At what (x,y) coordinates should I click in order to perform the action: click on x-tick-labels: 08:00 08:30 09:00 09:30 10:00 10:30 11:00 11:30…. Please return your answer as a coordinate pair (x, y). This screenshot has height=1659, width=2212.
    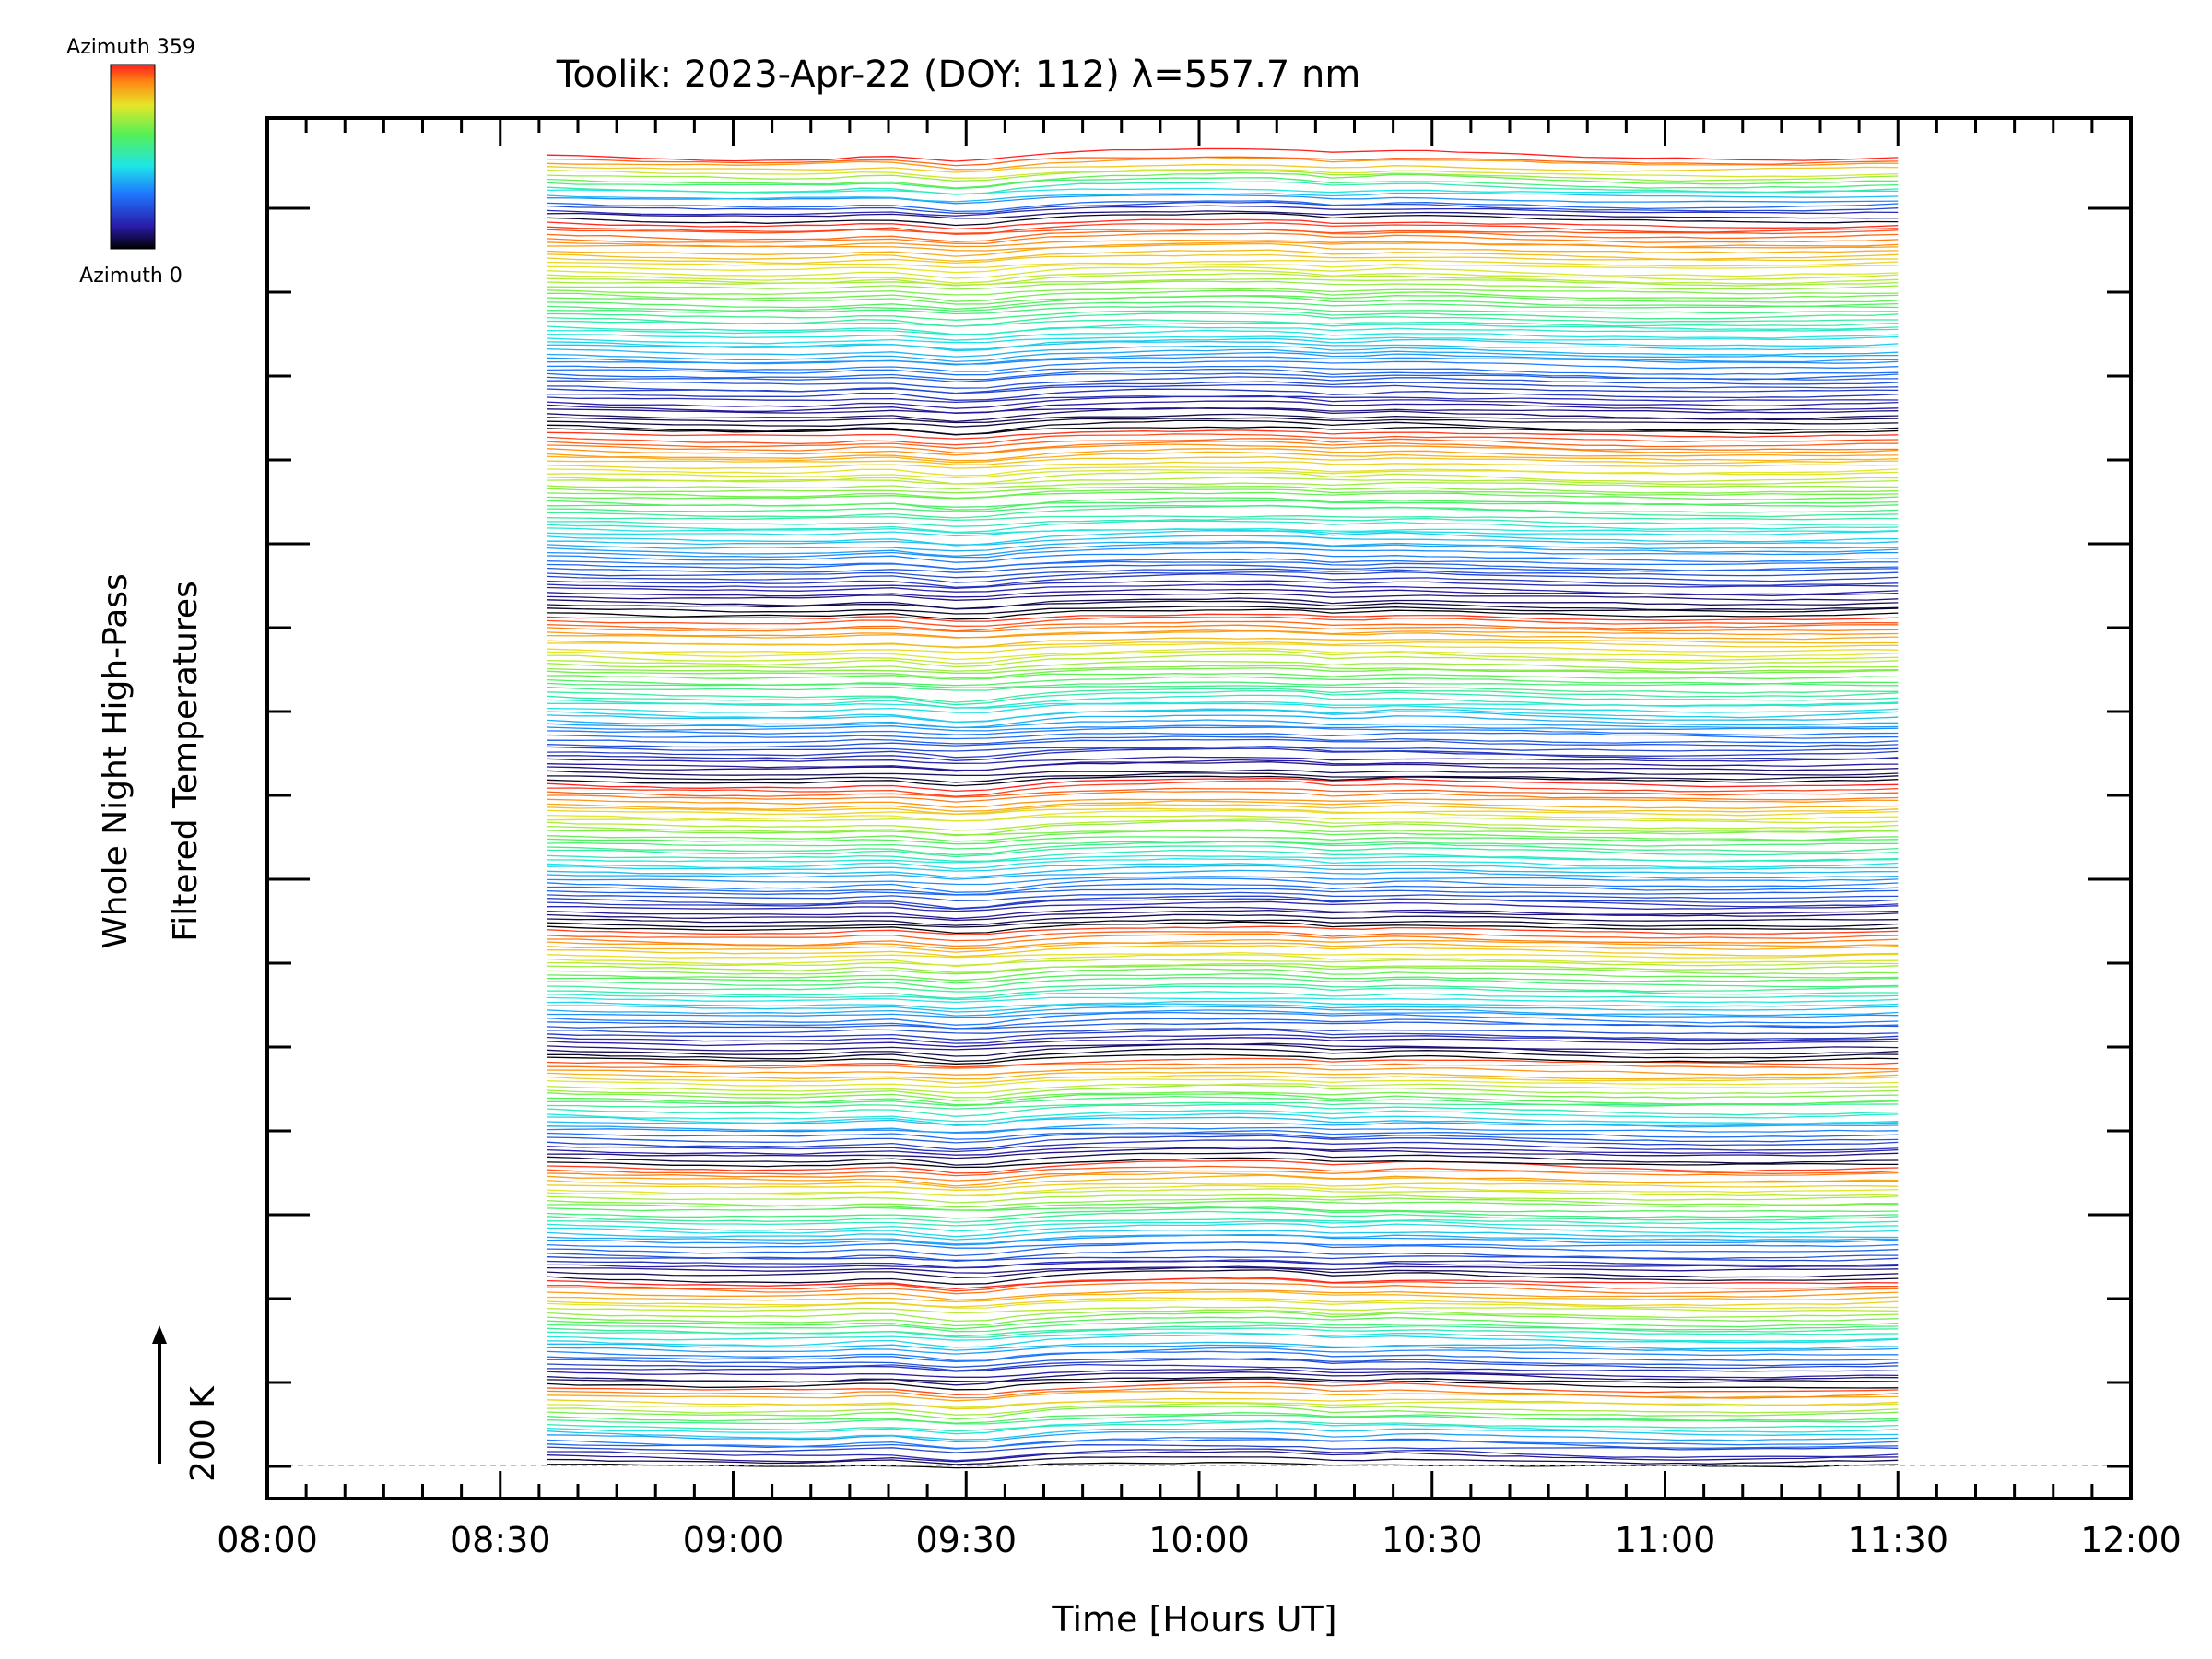
    Looking at the image, I should click on (1199, 1540).